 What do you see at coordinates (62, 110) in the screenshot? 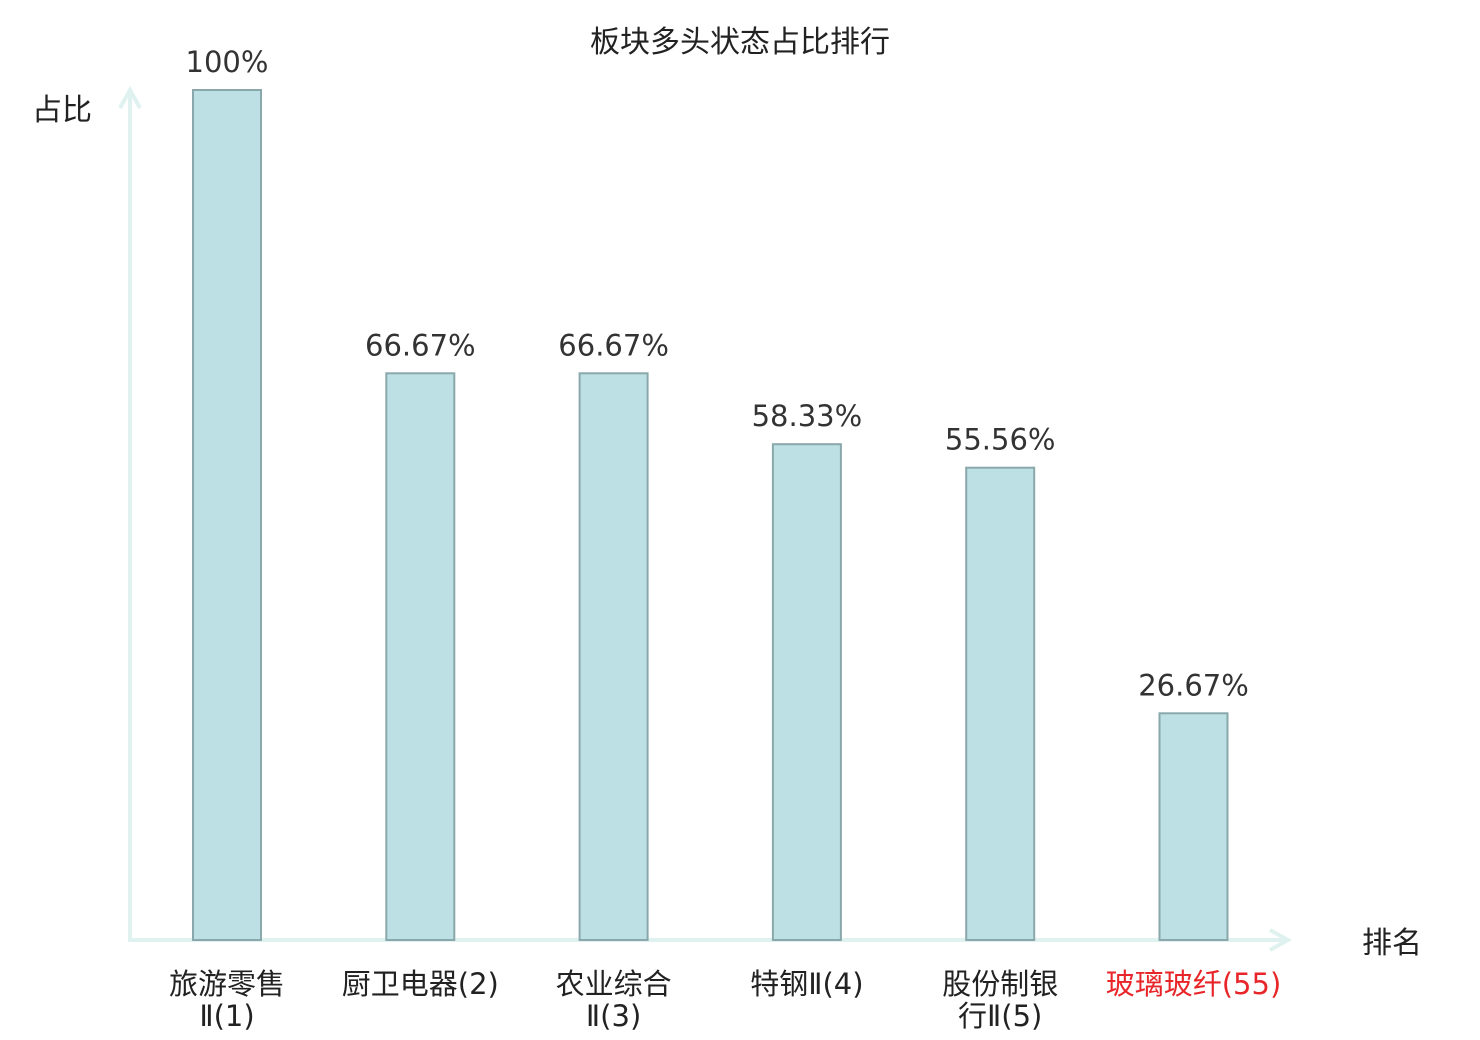
I see `y-axis-label: 占比` at bounding box center [62, 110].